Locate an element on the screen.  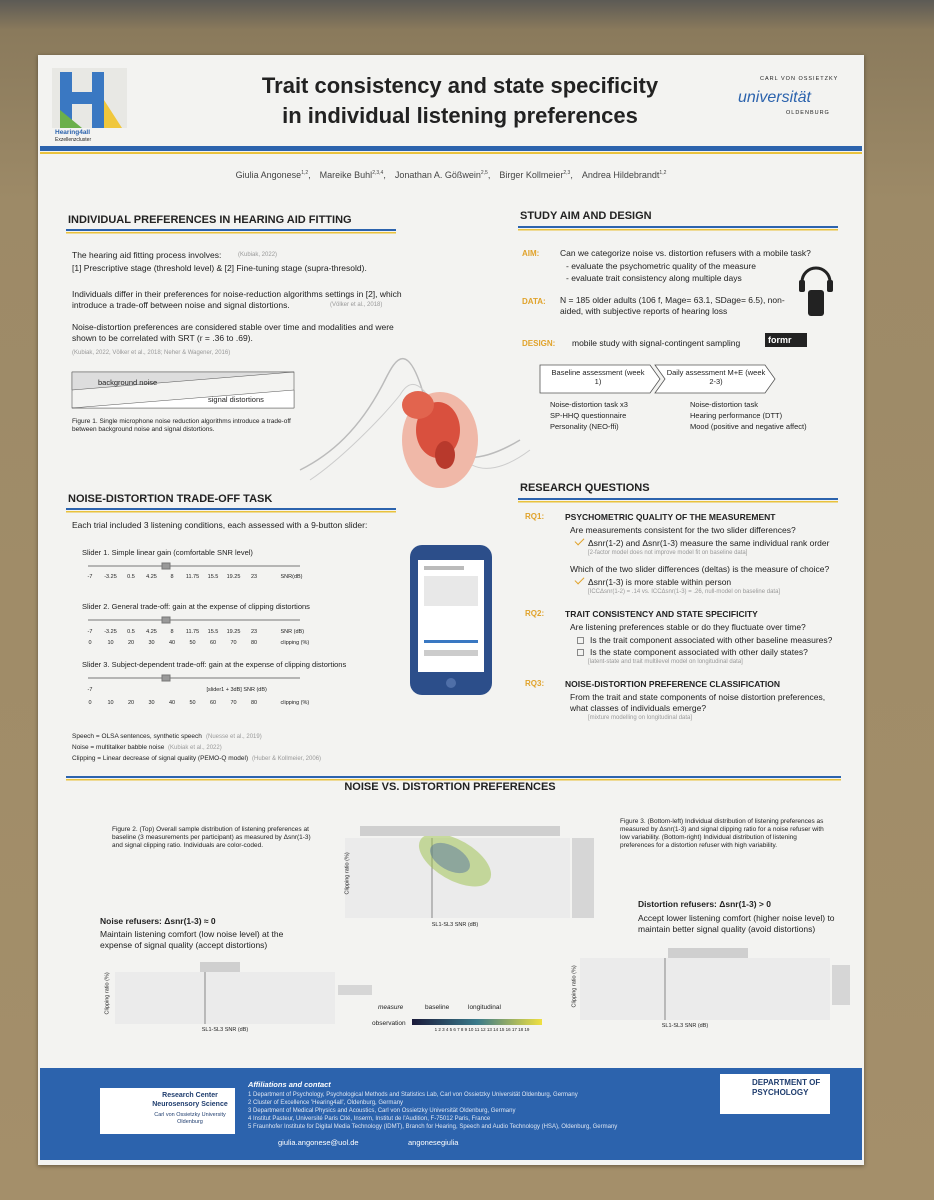
citation: (Völker et al., 2018) is located at coordinates (356, 305).